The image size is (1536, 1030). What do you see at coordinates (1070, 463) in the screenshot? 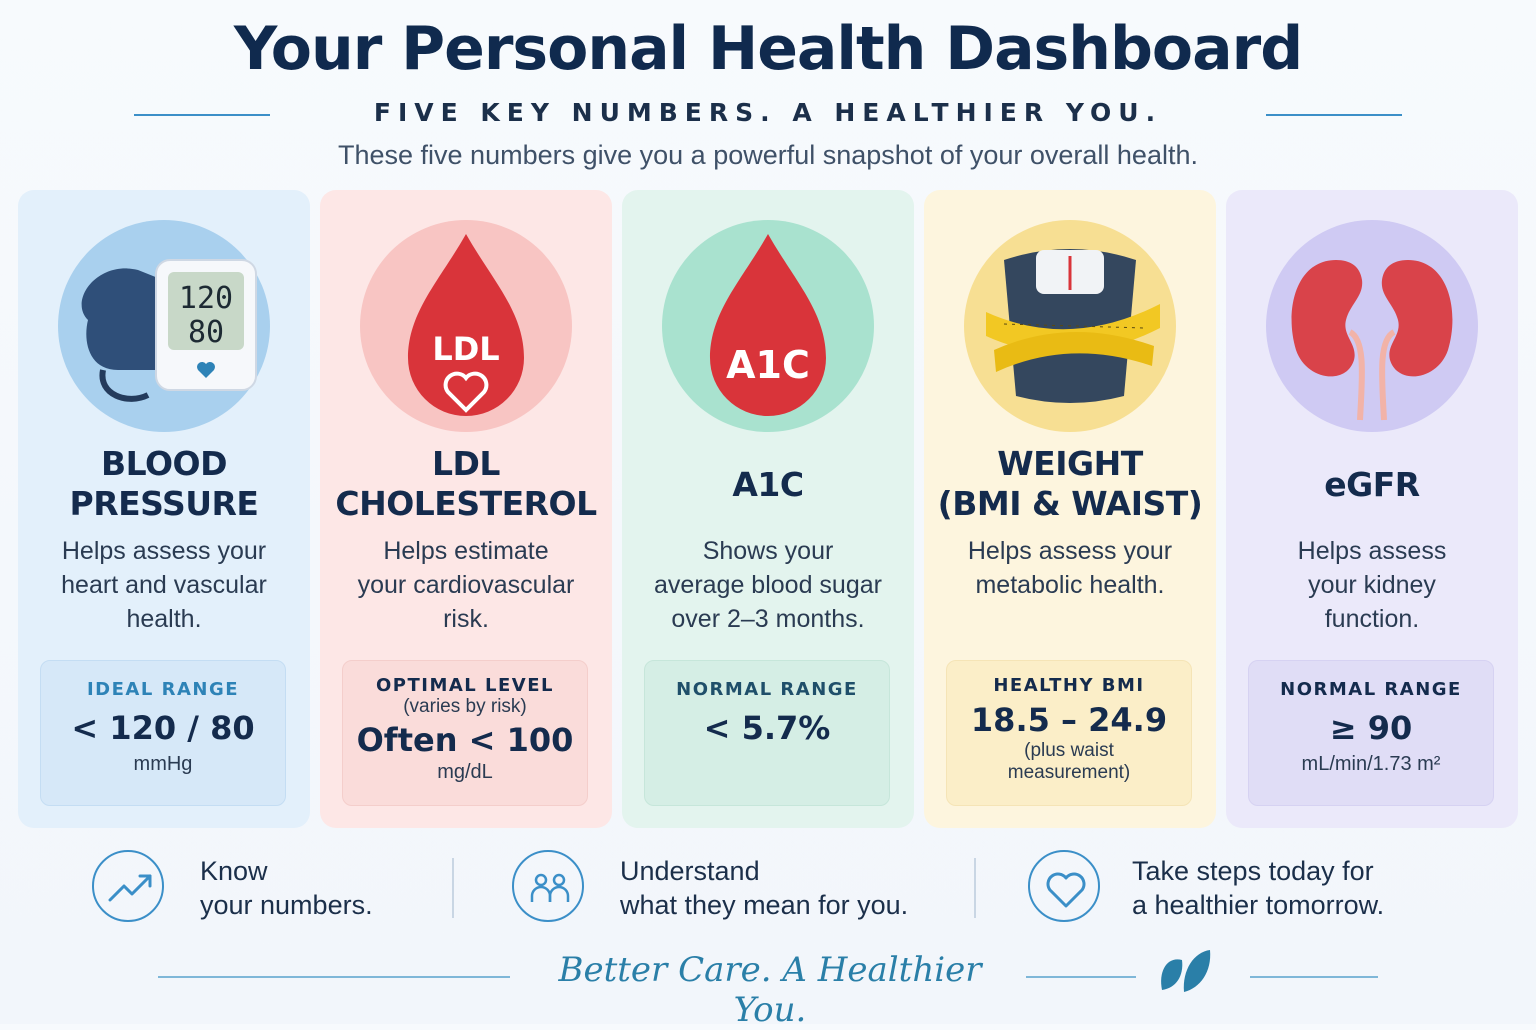
I see `card-title-line: WEIGHT` at bounding box center [1070, 463].